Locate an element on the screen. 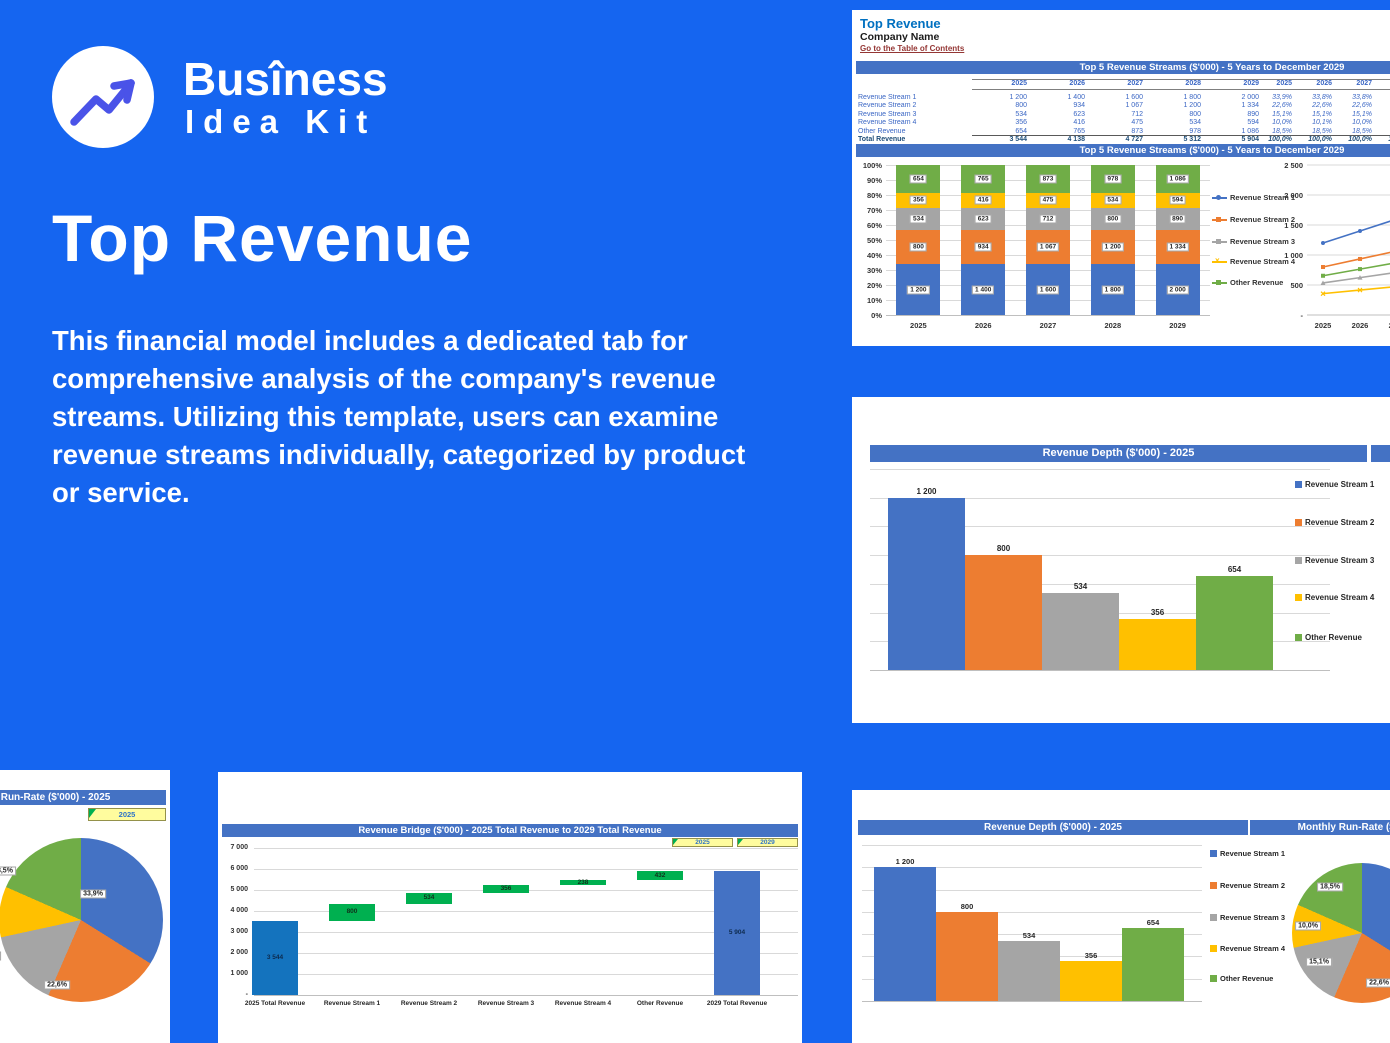 The height and width of the screenshot is (1043, 1390). y-axis-tick-label: 3 000 is located at coordinates (239, 931).